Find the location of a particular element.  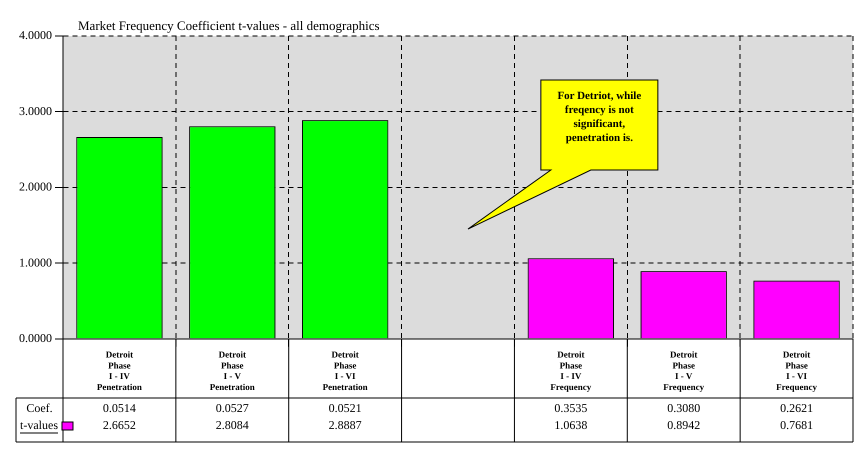

x-tick-label: Detroit Phase I - V Penetration is located at coordinates (232, 371).